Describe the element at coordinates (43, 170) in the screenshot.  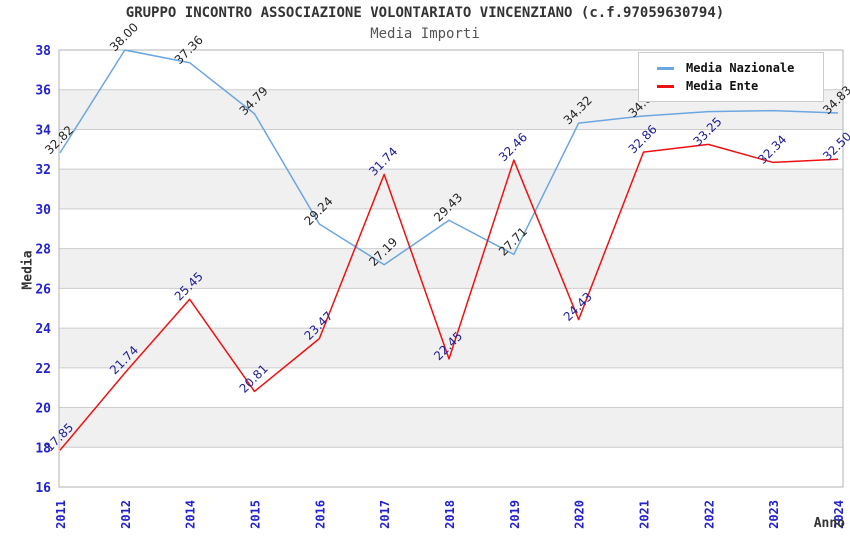
I see `y-tick-label: 32` at that location.